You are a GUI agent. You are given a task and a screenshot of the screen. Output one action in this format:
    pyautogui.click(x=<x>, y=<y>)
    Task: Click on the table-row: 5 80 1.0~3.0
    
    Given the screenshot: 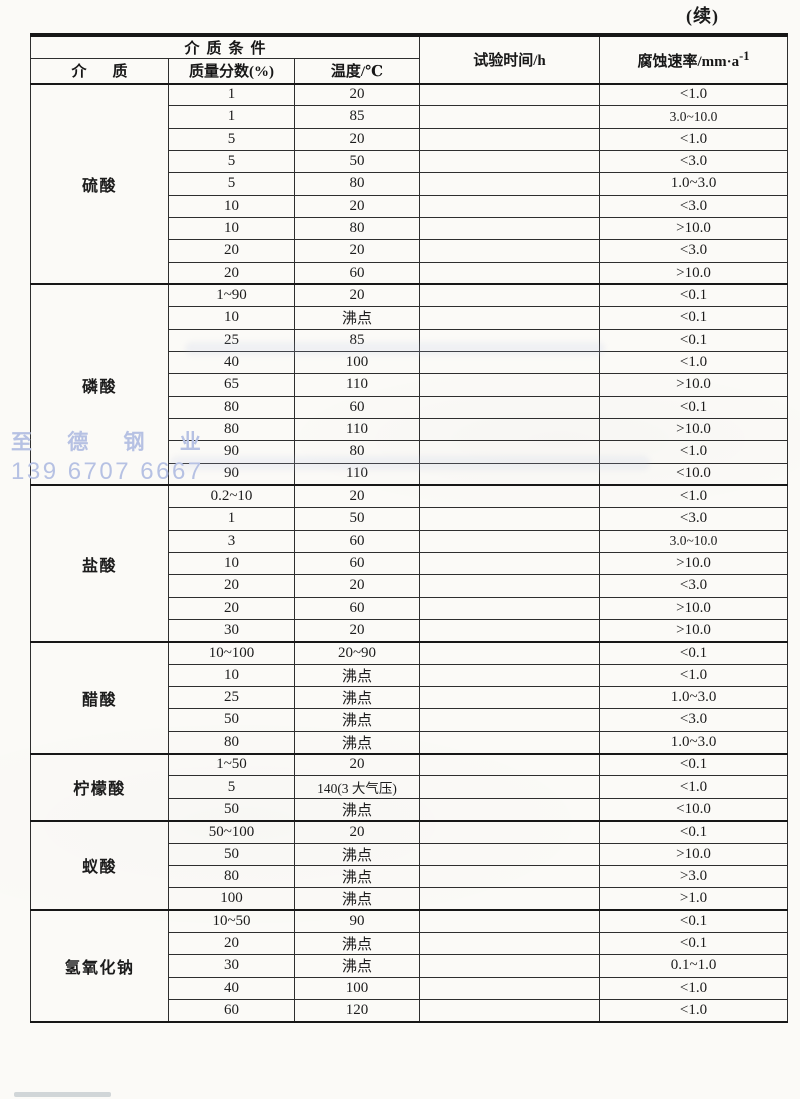 What is the action you would take?
    pyautogui.click(x=410, y=184)
    